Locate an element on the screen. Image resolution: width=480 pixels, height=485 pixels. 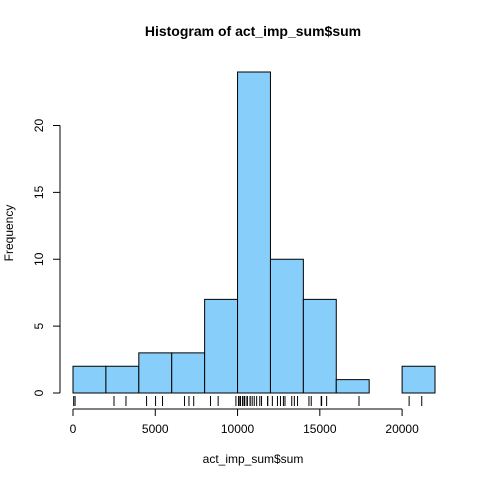
x-axis-label: act_imp_sum$sum is located at coordinates (253, 459).